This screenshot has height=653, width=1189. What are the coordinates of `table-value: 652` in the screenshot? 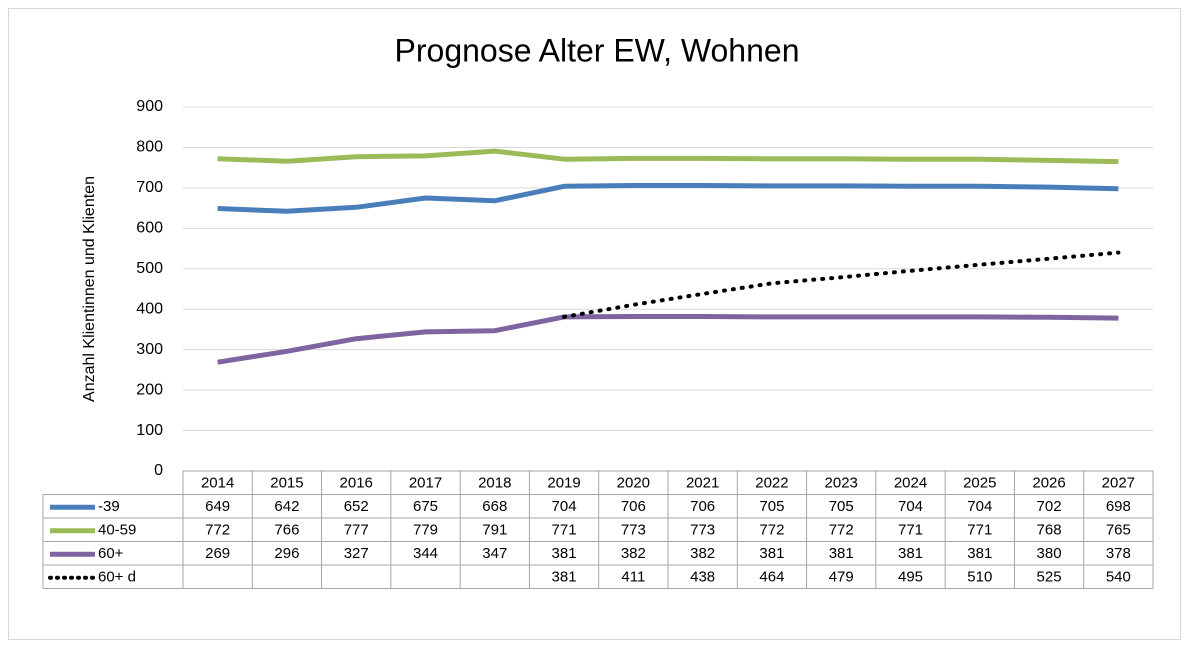 It's located at (356, 506).